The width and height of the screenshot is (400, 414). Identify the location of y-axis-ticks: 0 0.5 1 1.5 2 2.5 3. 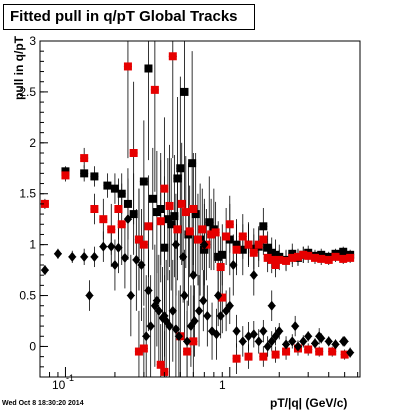
(33, 201).